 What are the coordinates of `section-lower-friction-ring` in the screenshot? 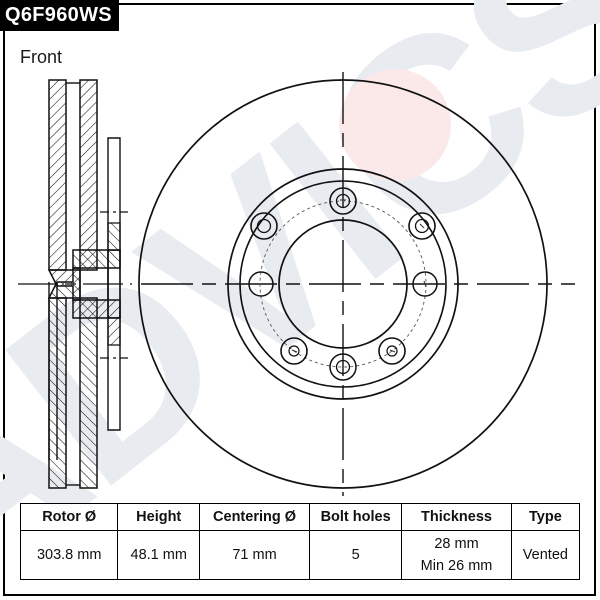 It's located at (73, 393).